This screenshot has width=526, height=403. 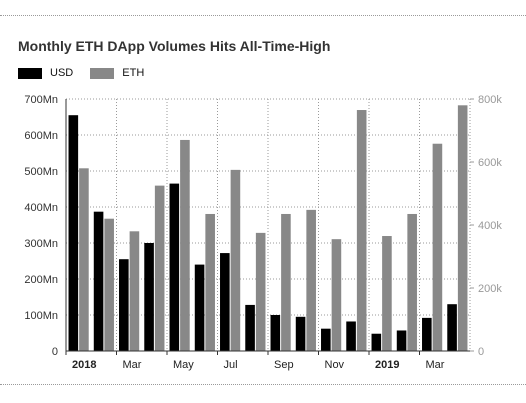 What do you see at coordinates (45, 73) in the screenshot?
I see `legend-item-usd: USD` at bounding box center [45, 73].